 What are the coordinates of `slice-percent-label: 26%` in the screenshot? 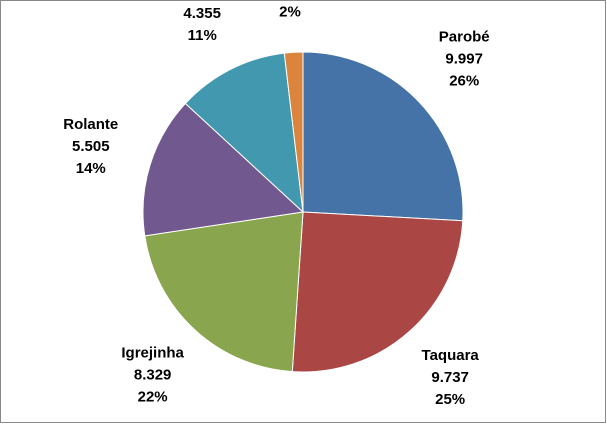 It's located at (464, 80).